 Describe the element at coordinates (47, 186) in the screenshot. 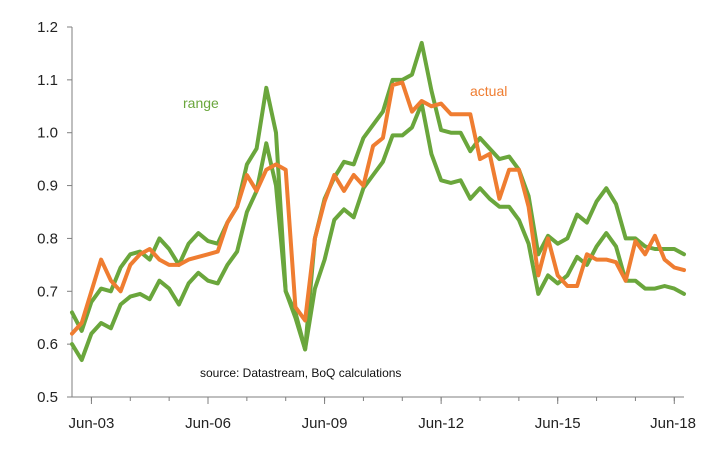

I see `y-tick-label: 0.9` at that location.